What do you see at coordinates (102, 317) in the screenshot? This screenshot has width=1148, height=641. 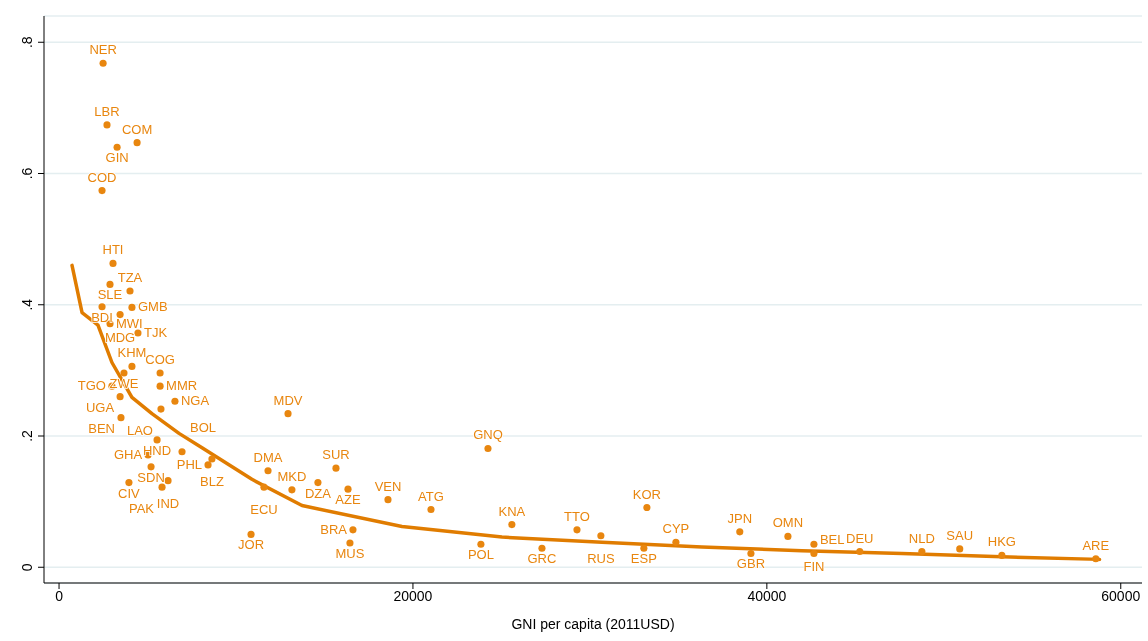 I see `data-label: BDI` at bounding box center [102, 317].